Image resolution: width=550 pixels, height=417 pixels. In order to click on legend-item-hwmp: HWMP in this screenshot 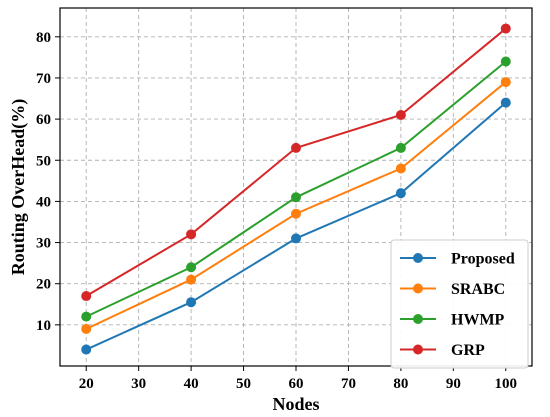, I will do `click(452, 320)`.